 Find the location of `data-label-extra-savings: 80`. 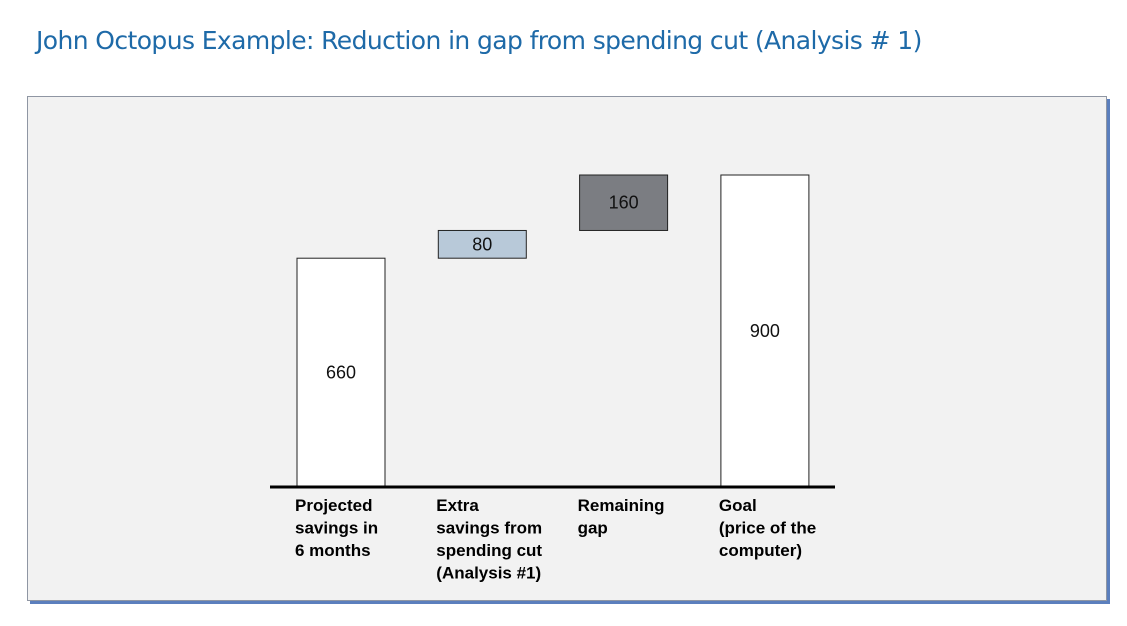

data-label-extra-savings: 80 is located at coordinates (482, 244).